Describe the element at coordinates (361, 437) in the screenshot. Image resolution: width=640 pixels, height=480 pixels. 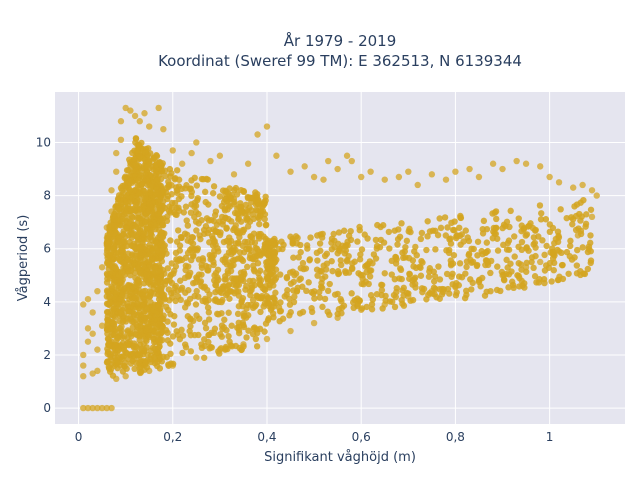
I see `x-tick-label: 0,6` at that location.